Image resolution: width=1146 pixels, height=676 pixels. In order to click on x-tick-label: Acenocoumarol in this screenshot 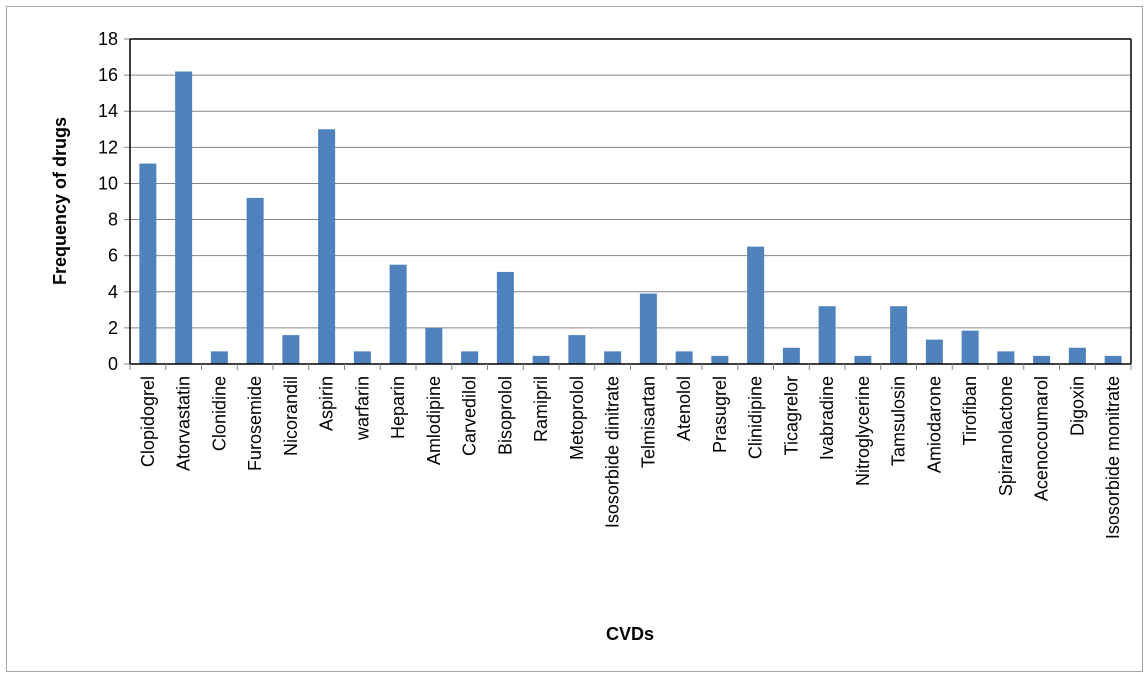, I will do `click(1042, 438)`.